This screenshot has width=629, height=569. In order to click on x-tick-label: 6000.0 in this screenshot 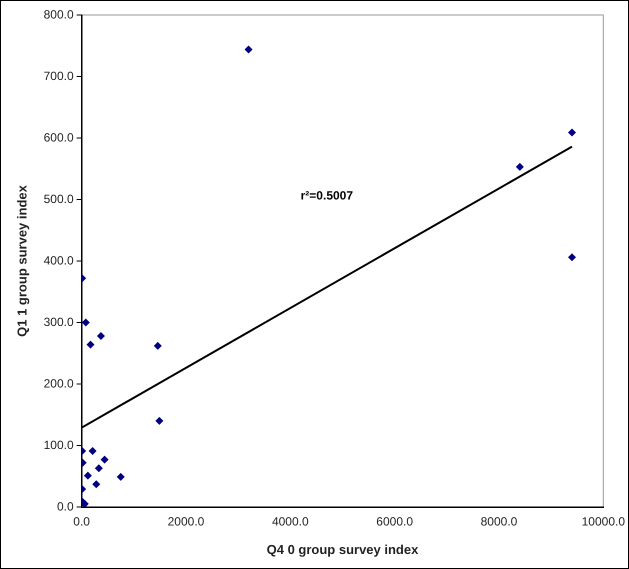, I will do `click(395, 521)`.